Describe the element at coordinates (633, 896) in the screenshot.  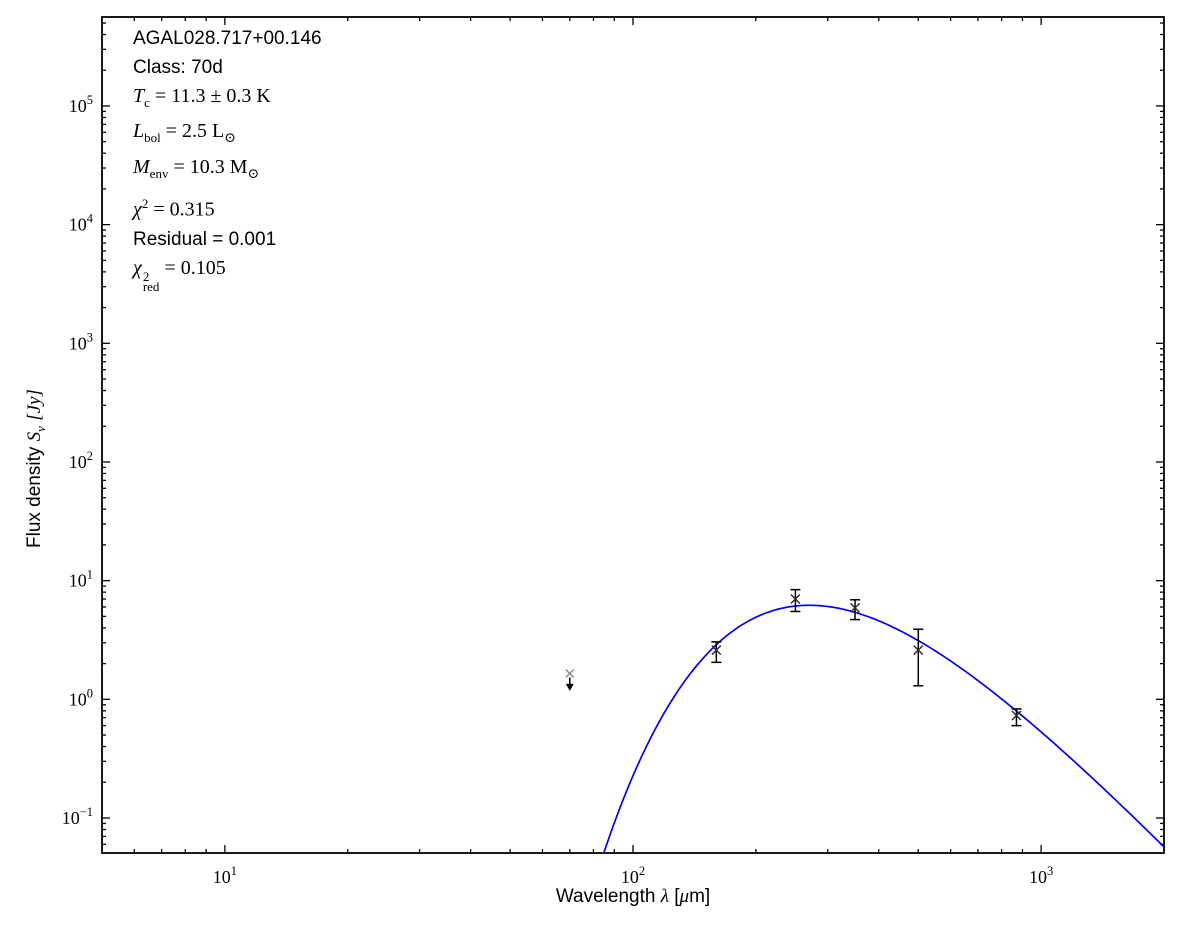
I see `x-axis-label: Wavelength λ [μm]` at that location.